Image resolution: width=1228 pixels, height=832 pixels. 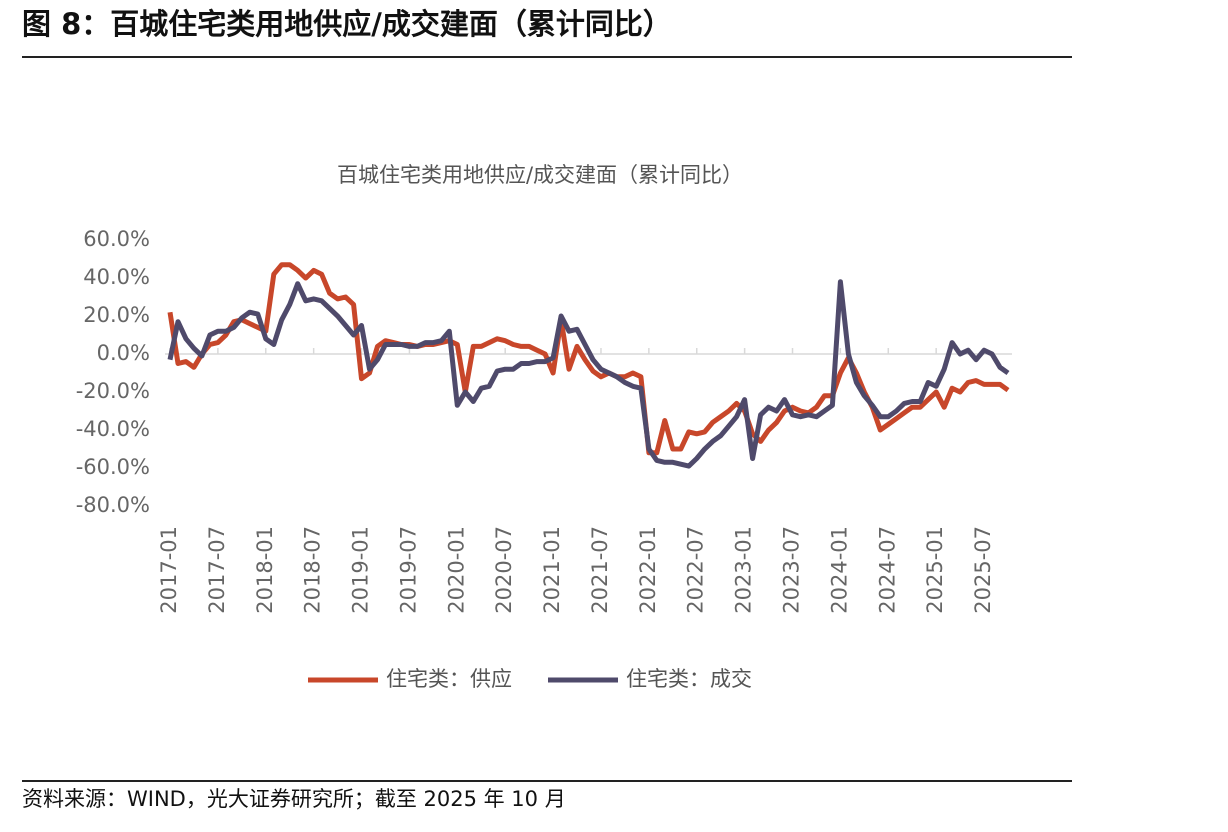 What do you see at coordinates (113, 391) in the screenshot?
I see `y-tick-label: -20.0%` at bounding box center [113, 391].